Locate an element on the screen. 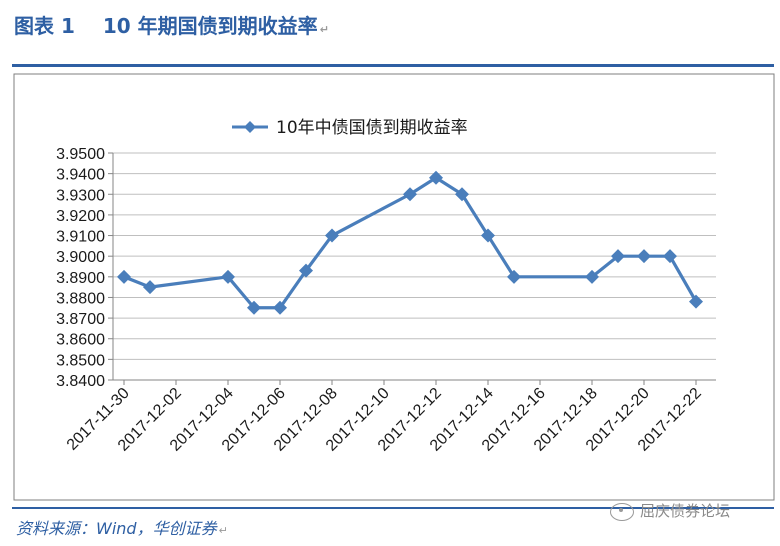 This screenshot has height=546, width=780. watermark-text: 屈庆债券论坛 is located at coordinates (685, 511).